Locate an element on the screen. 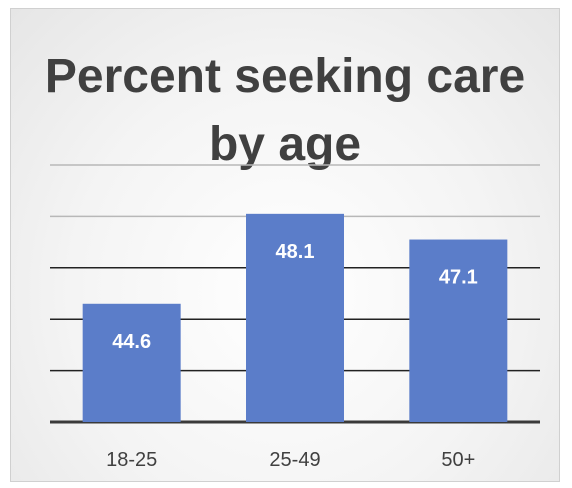 The height and width of the screenshot is (488, 572). x-tick-labels: 18-25 25-49 50+ is located at coordinates (290, 460).